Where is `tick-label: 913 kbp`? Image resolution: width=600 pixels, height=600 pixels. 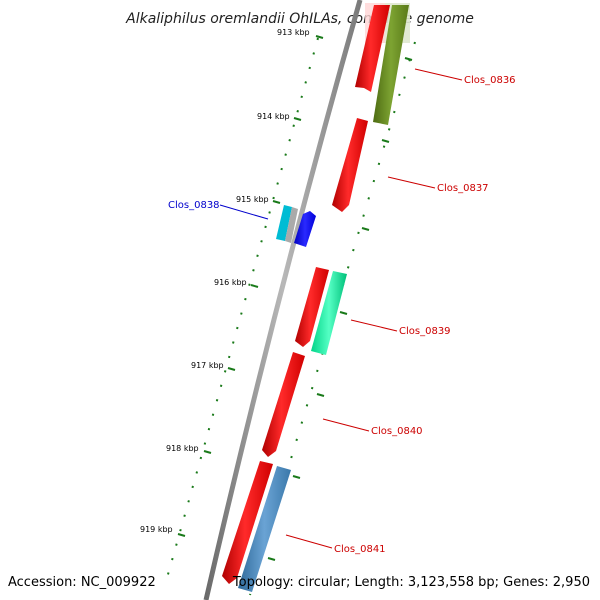
tick-label: 913 kbp is located at coordinates (293, 32).